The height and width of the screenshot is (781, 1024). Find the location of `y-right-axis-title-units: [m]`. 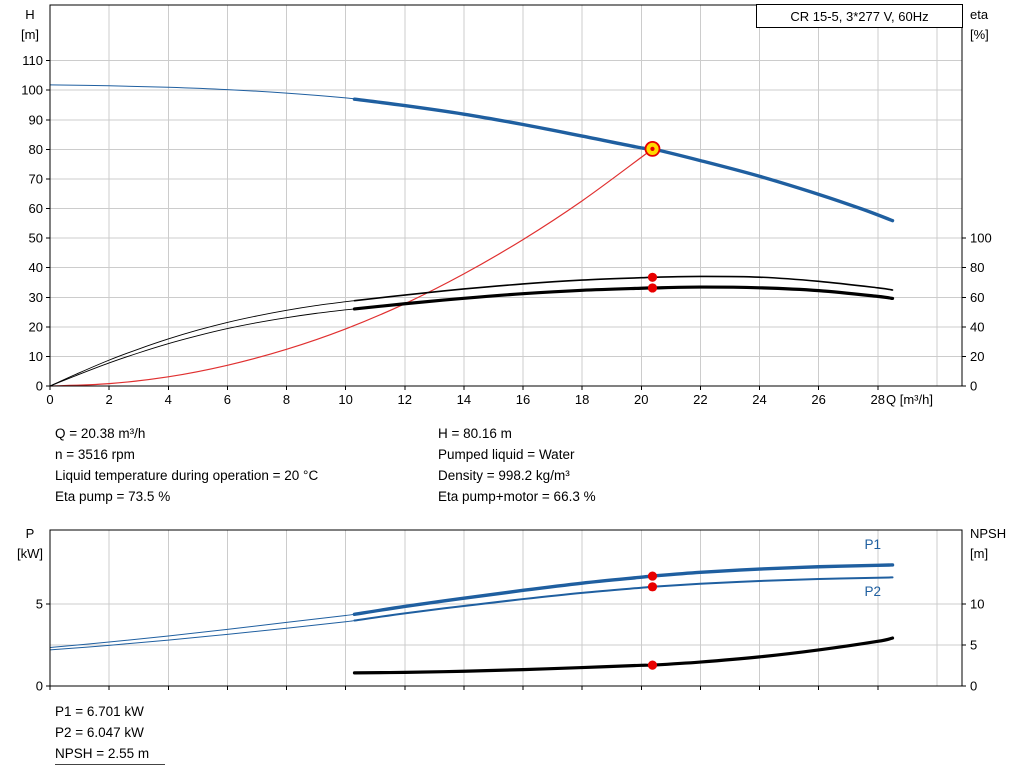

y-right-axis-title-units: [m] is located at coordinates (979, 553).